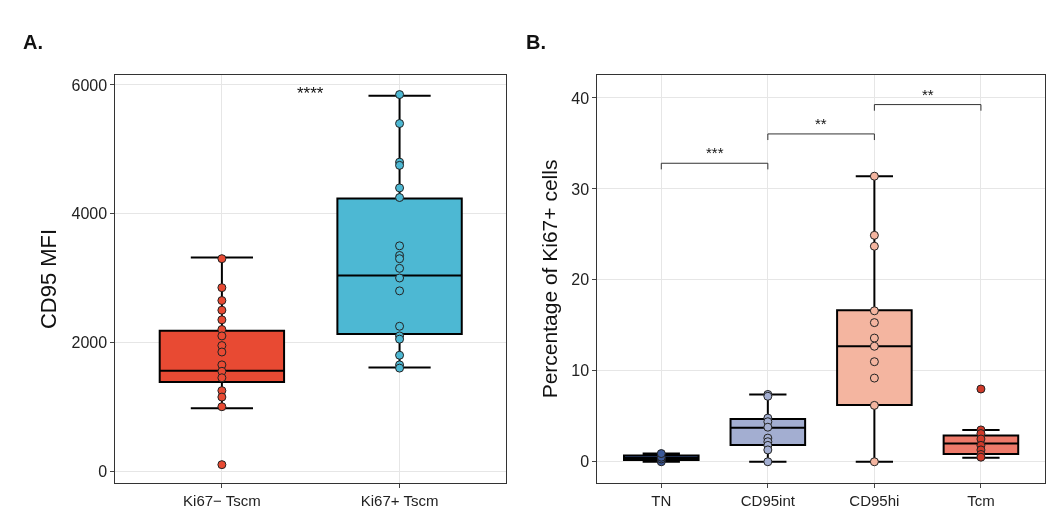 Image resolution: width=1048 pixels, height=519 pixels. I want to click on x-tick-label: TN, so click(661, 500).